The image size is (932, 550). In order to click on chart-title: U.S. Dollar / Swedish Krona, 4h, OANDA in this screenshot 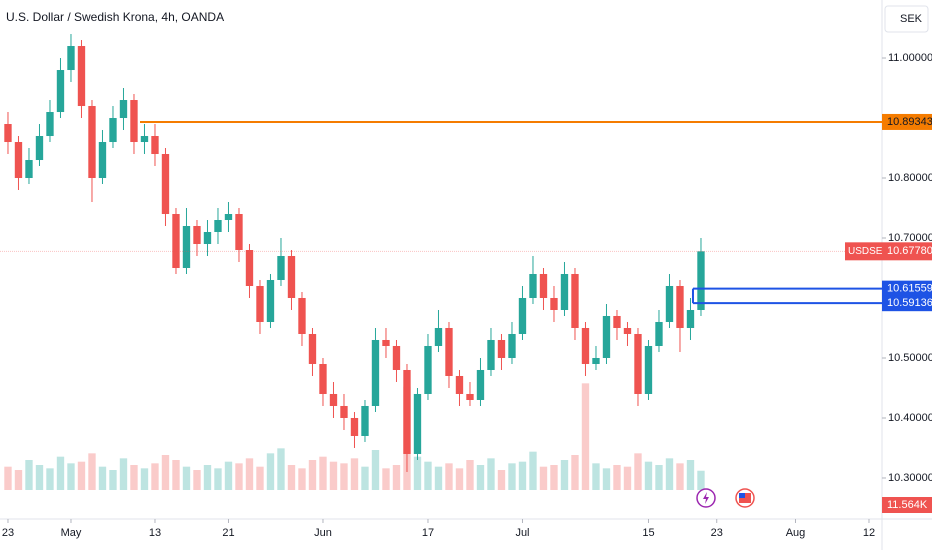, I will do `click(115, 17)`.